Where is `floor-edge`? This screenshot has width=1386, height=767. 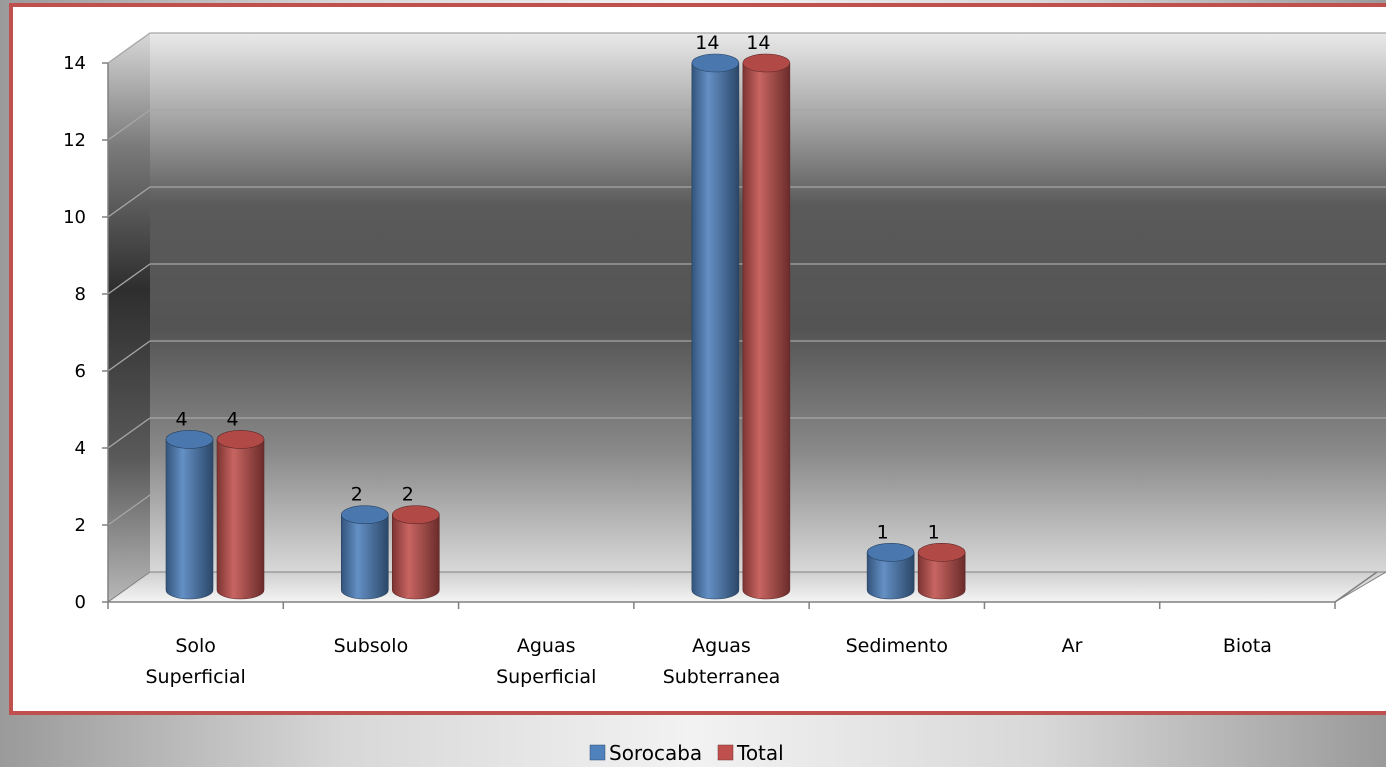 floor-edge is located at coordinates (1356, 587).